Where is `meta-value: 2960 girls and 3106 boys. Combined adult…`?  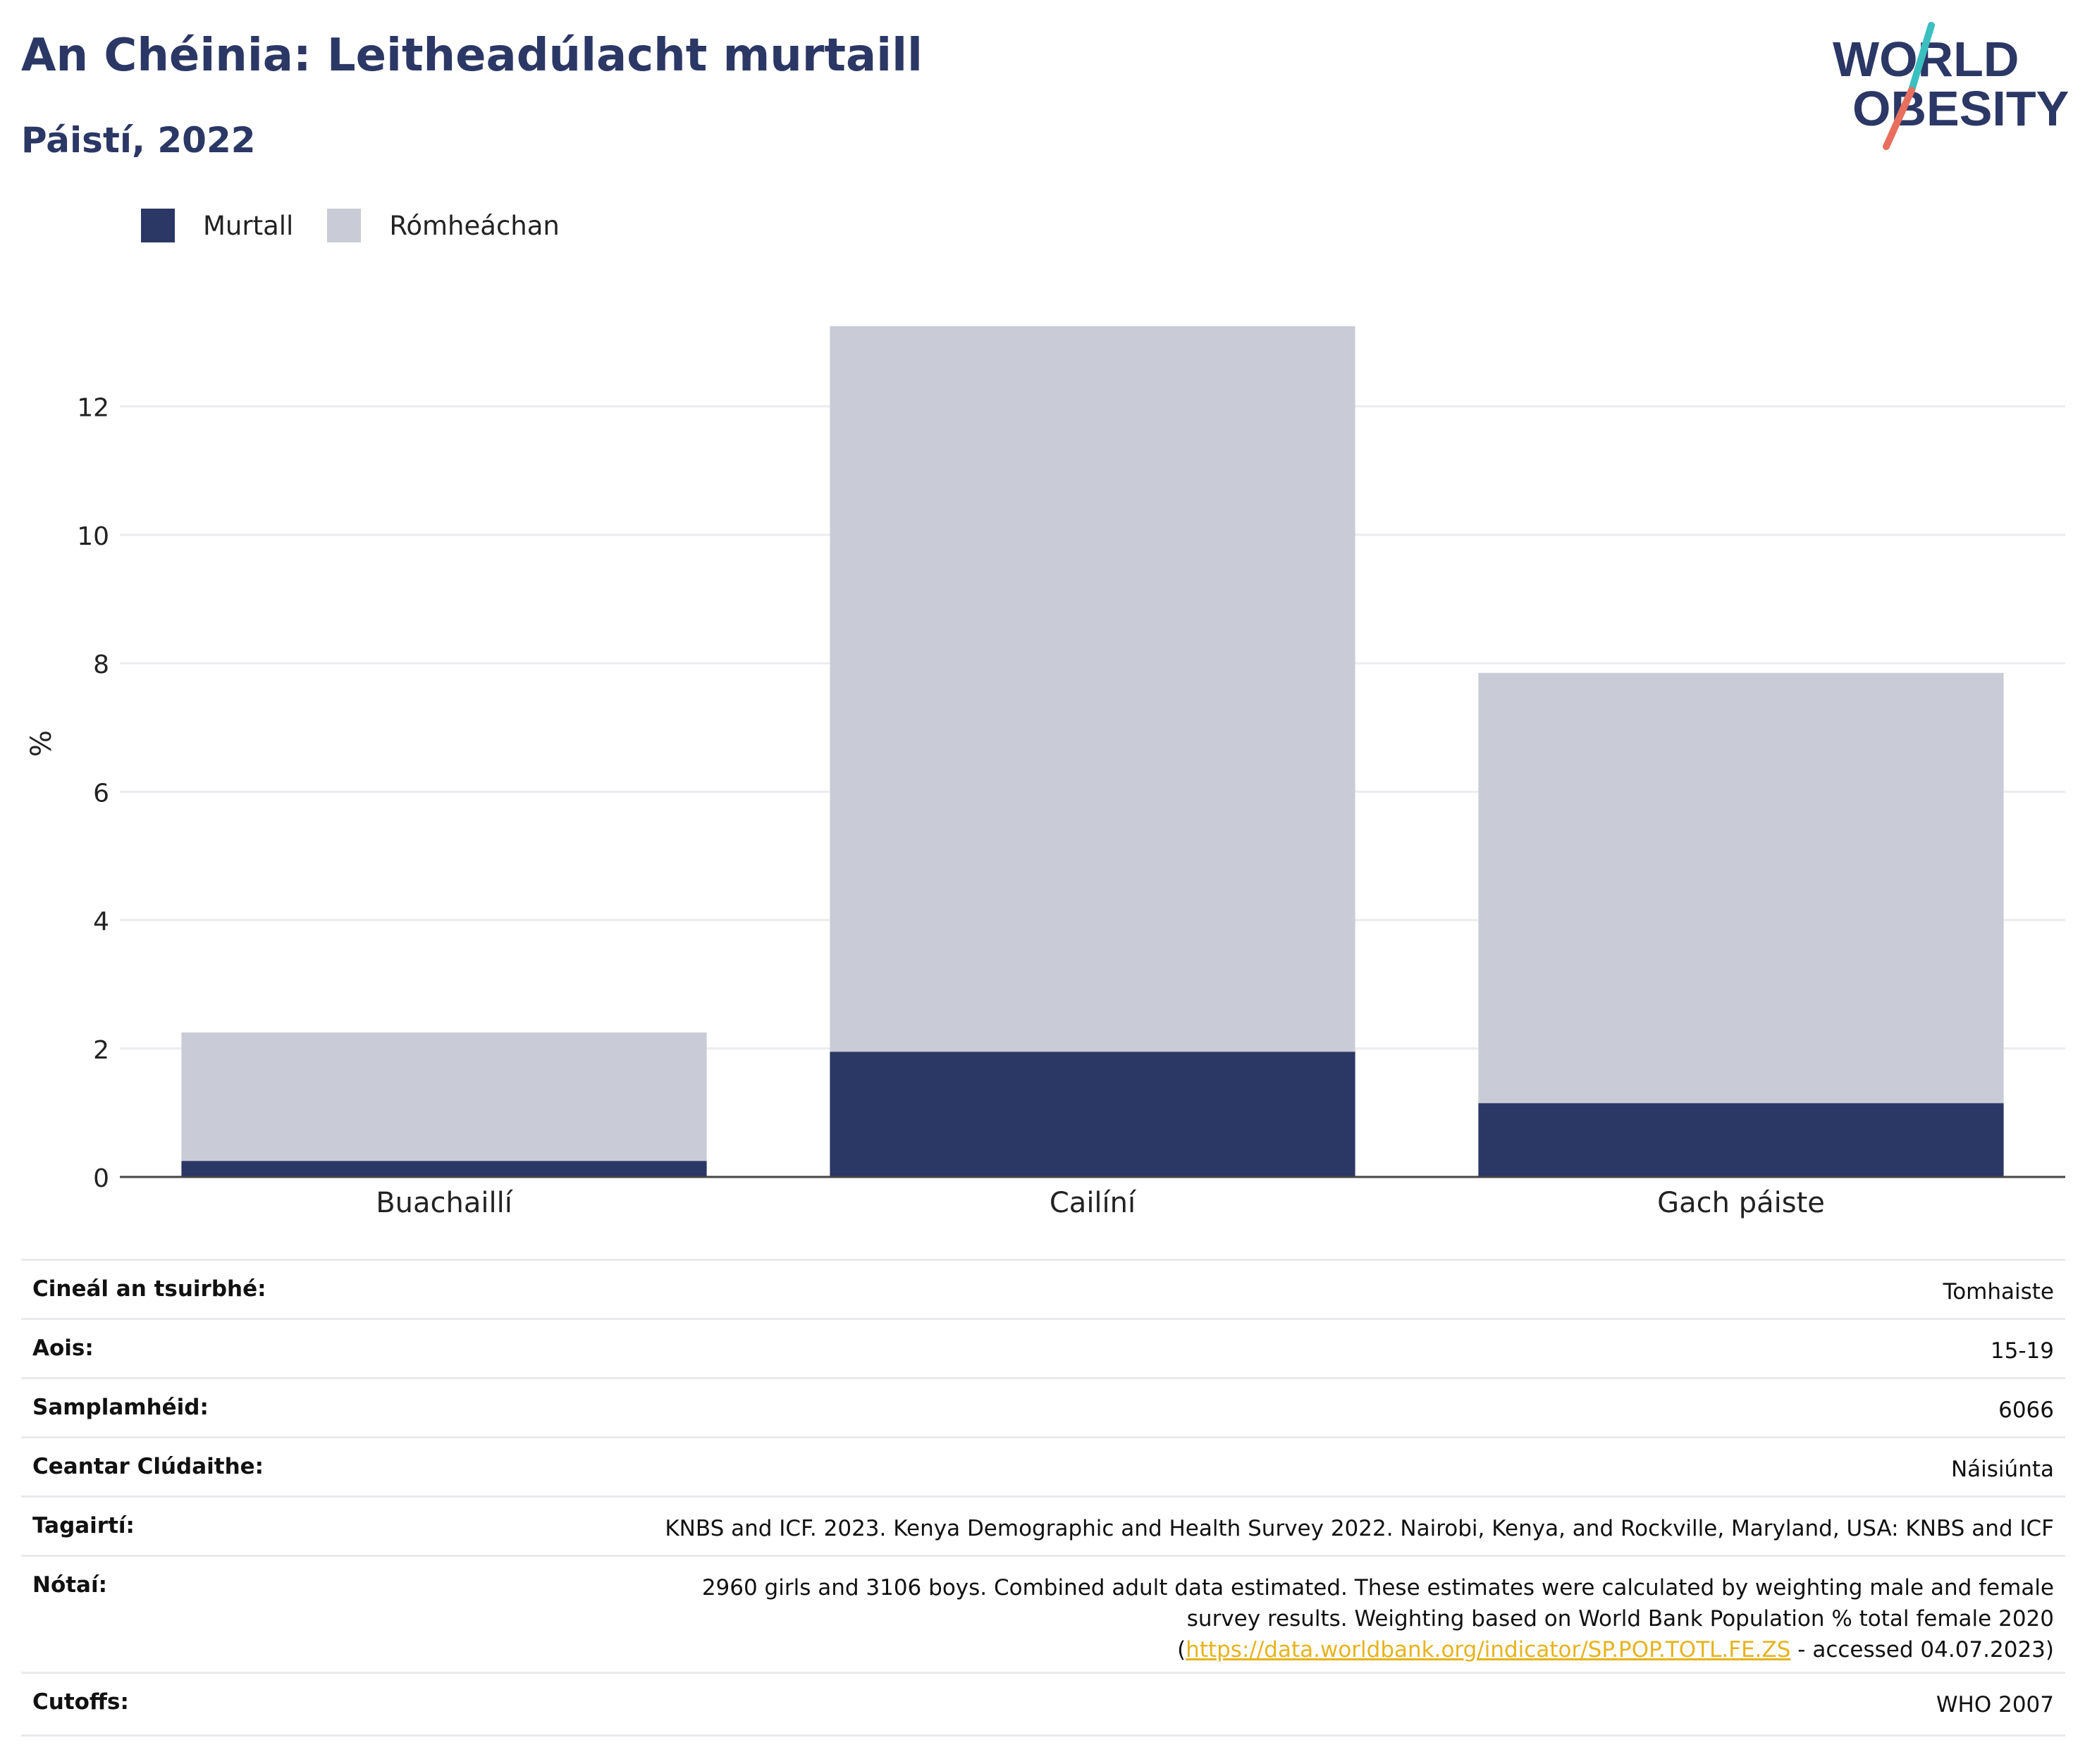 meta-value: 2960 girls and 3106 boys. Combined adult… is located at coordinates (1349, 1619).